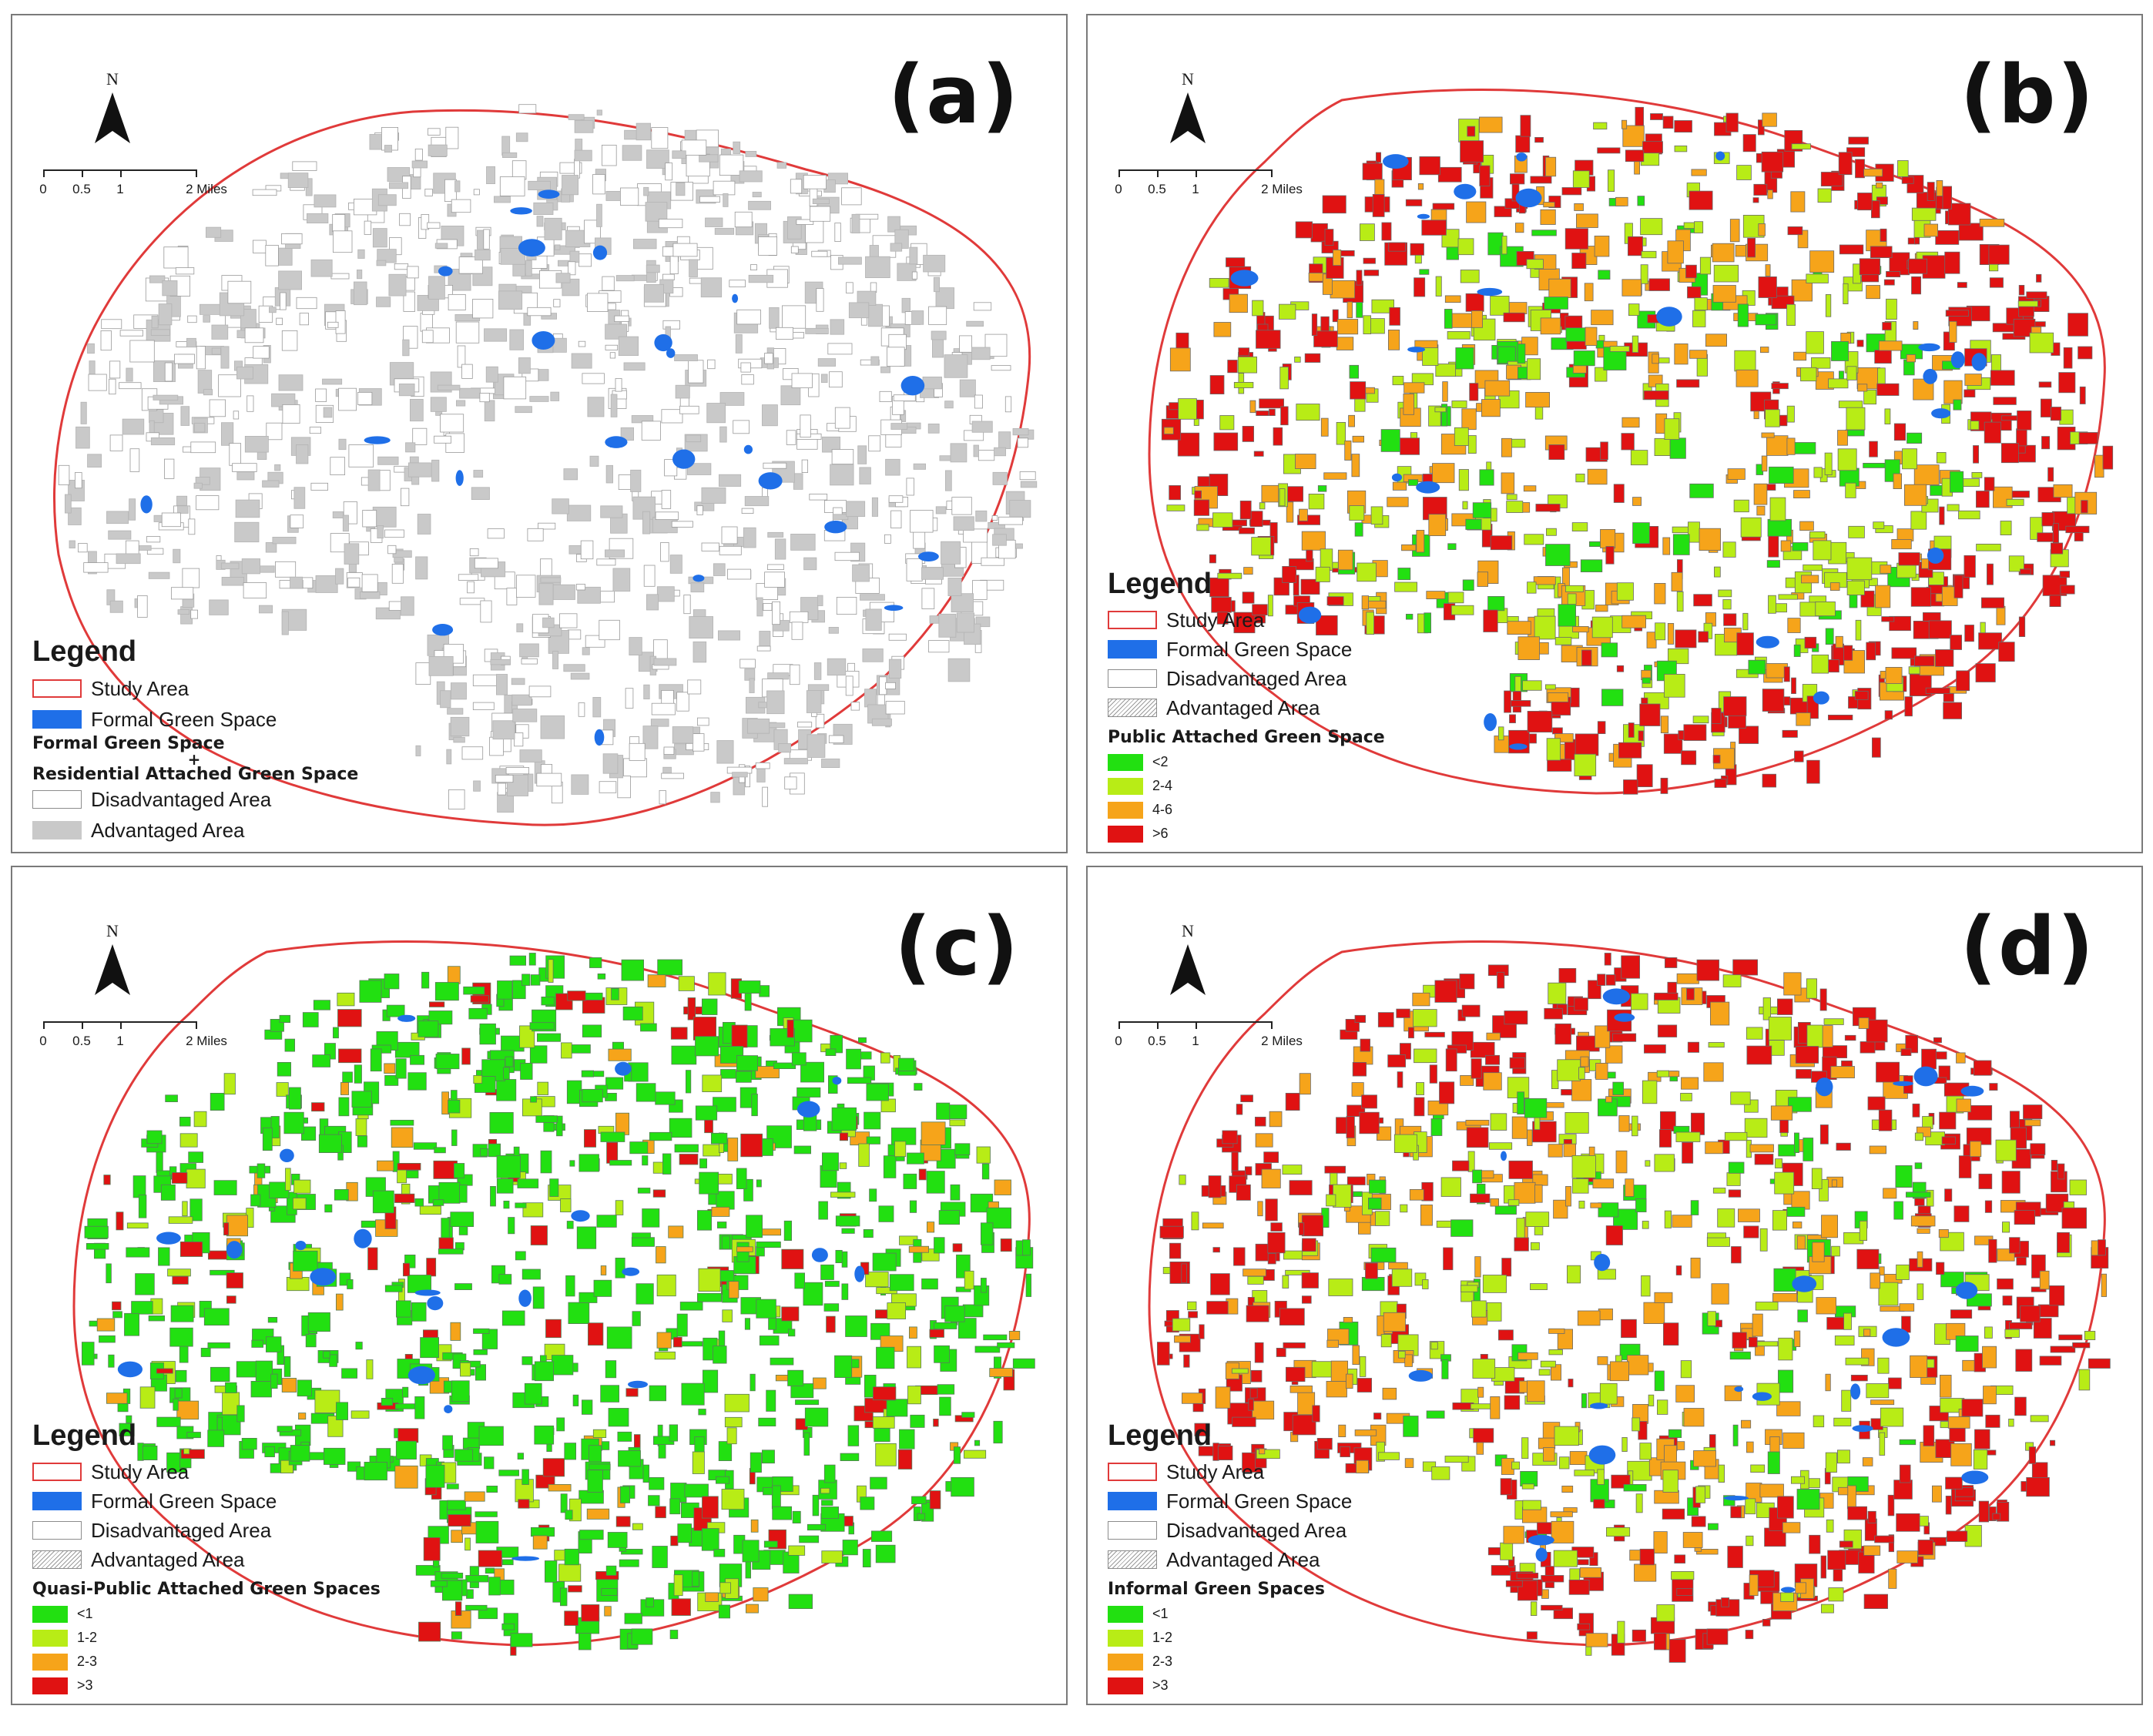  What do you see at coordinates (206, 1589) in the screenshot?
I see `class-legend-title: Quasi-Public Attached Green Spaces` at bounding box center [206, 1589].